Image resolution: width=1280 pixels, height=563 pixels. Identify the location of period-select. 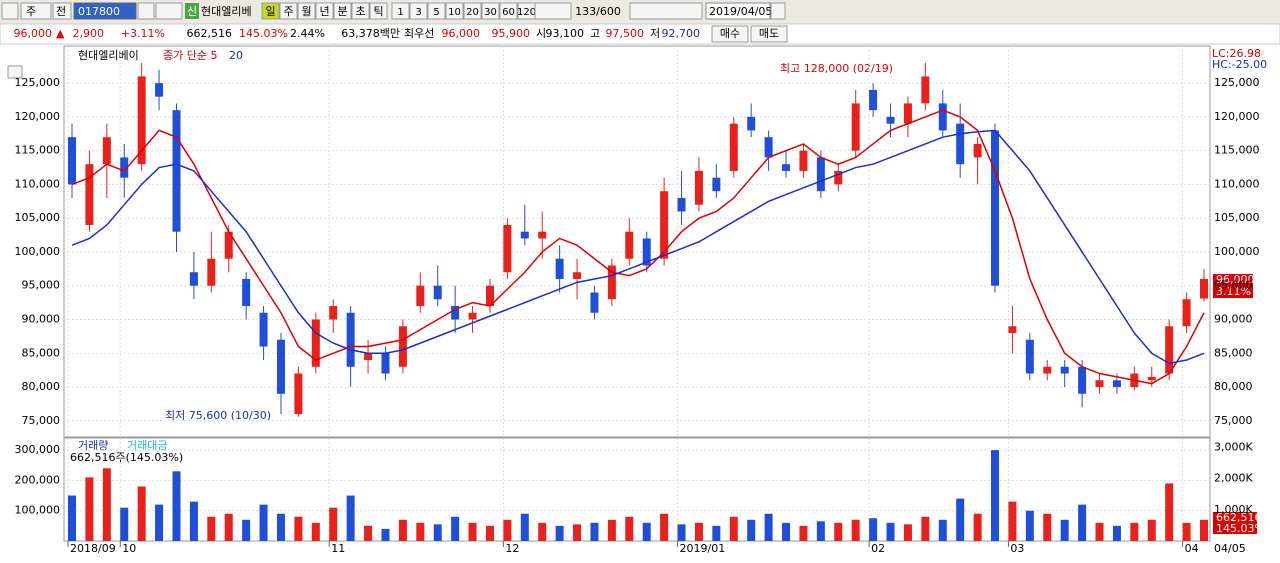
(36, 11).